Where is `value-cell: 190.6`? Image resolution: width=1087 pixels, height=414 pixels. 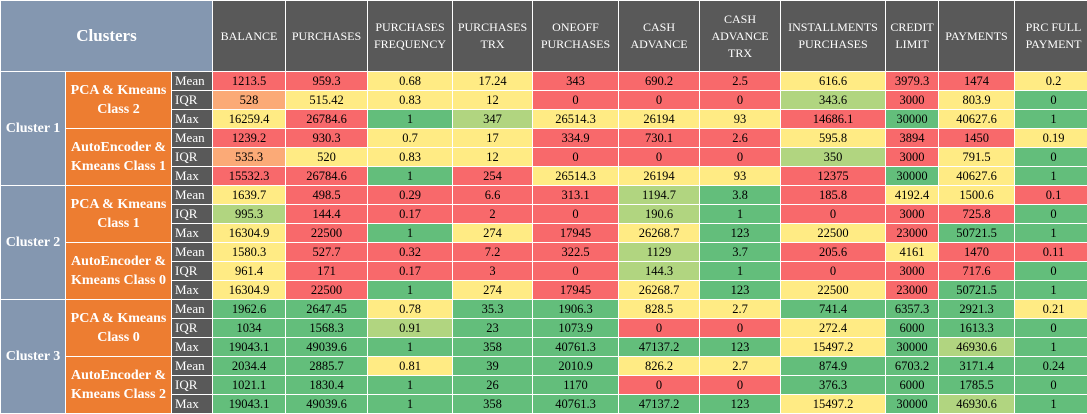 value-cell: 190.6 is located at coordinates (659, 214).